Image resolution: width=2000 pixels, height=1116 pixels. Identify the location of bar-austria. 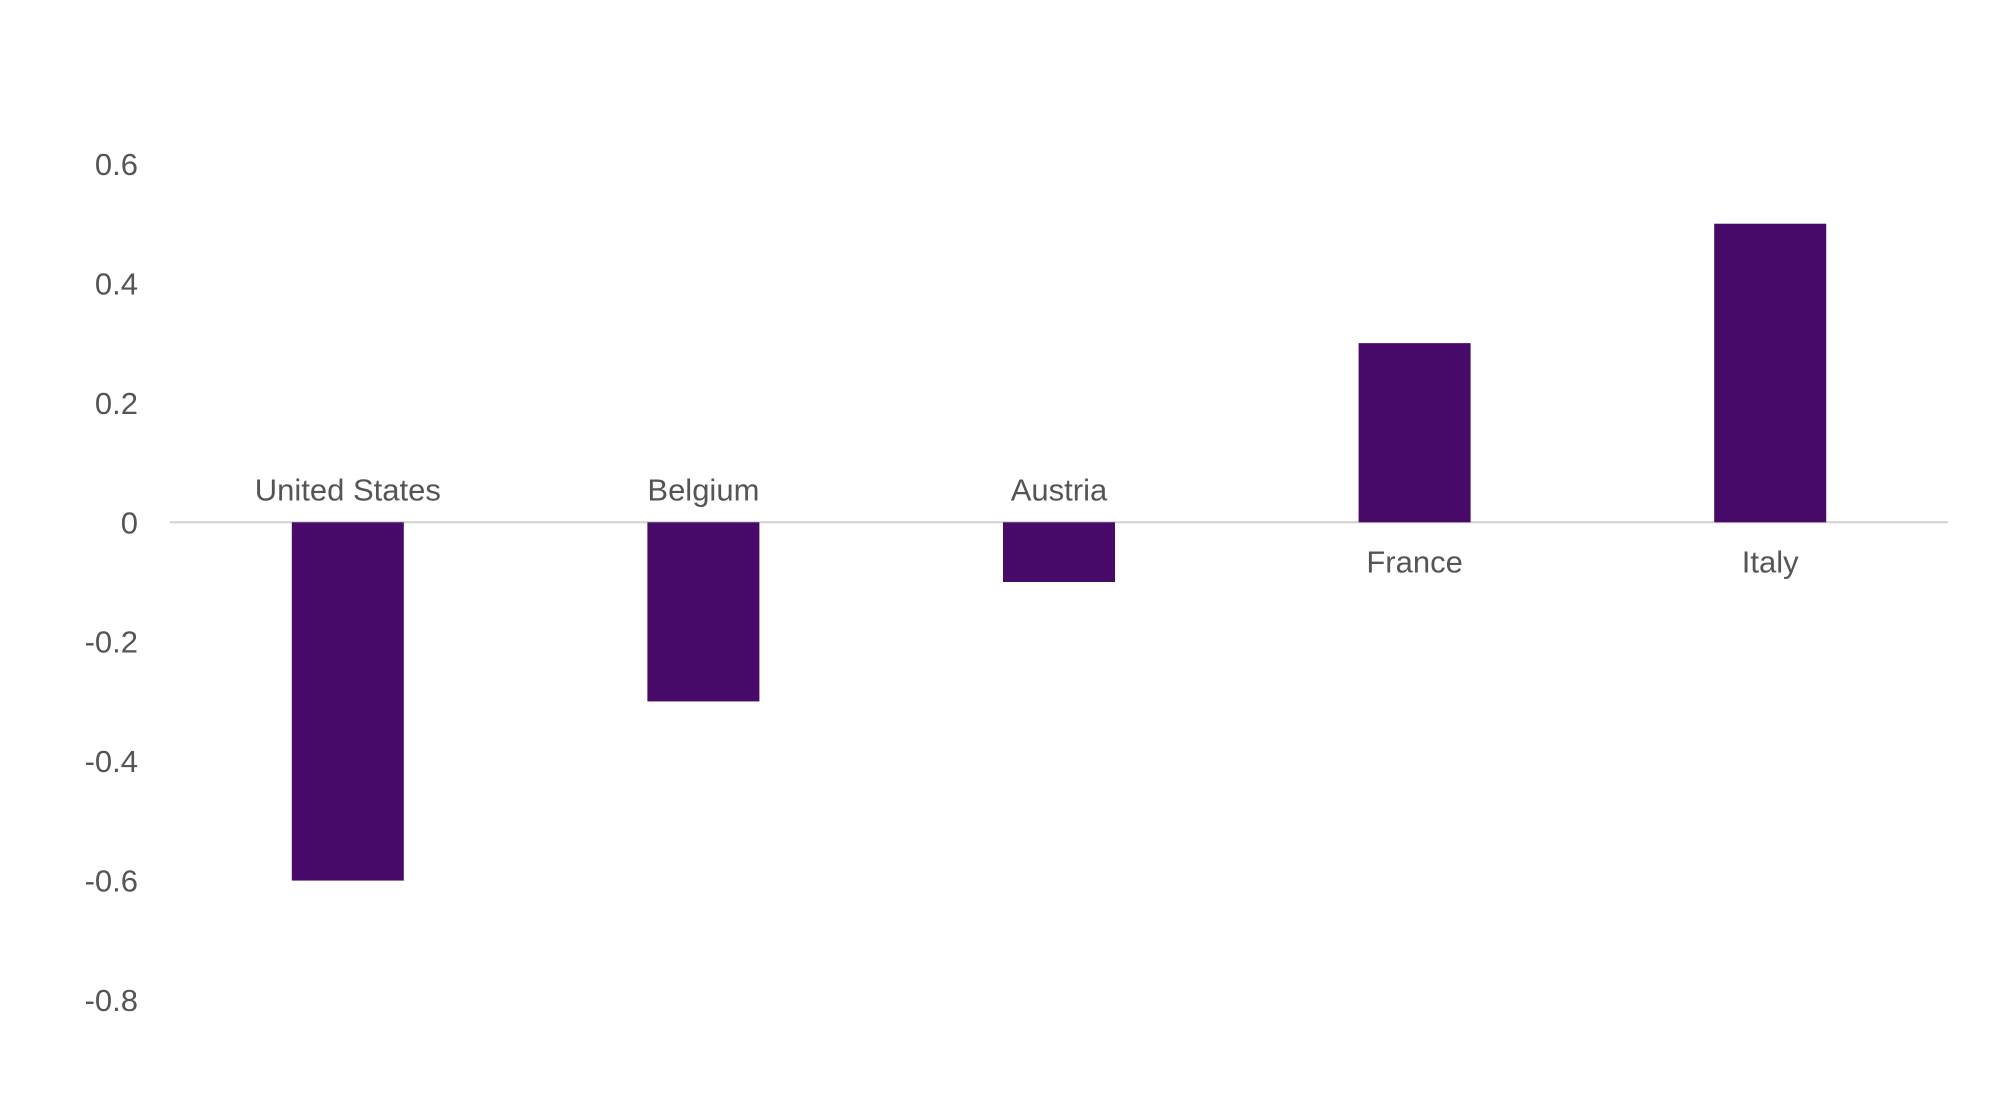
(1059, 552).